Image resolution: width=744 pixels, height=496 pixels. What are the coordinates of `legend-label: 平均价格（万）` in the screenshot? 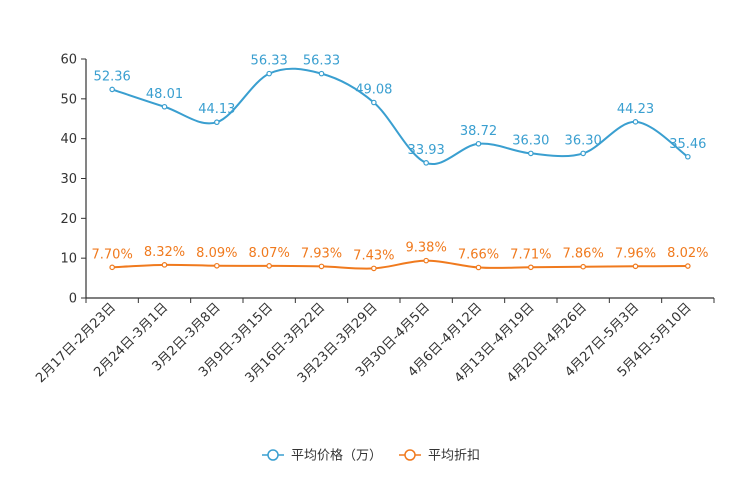 It's located at (336, 456).